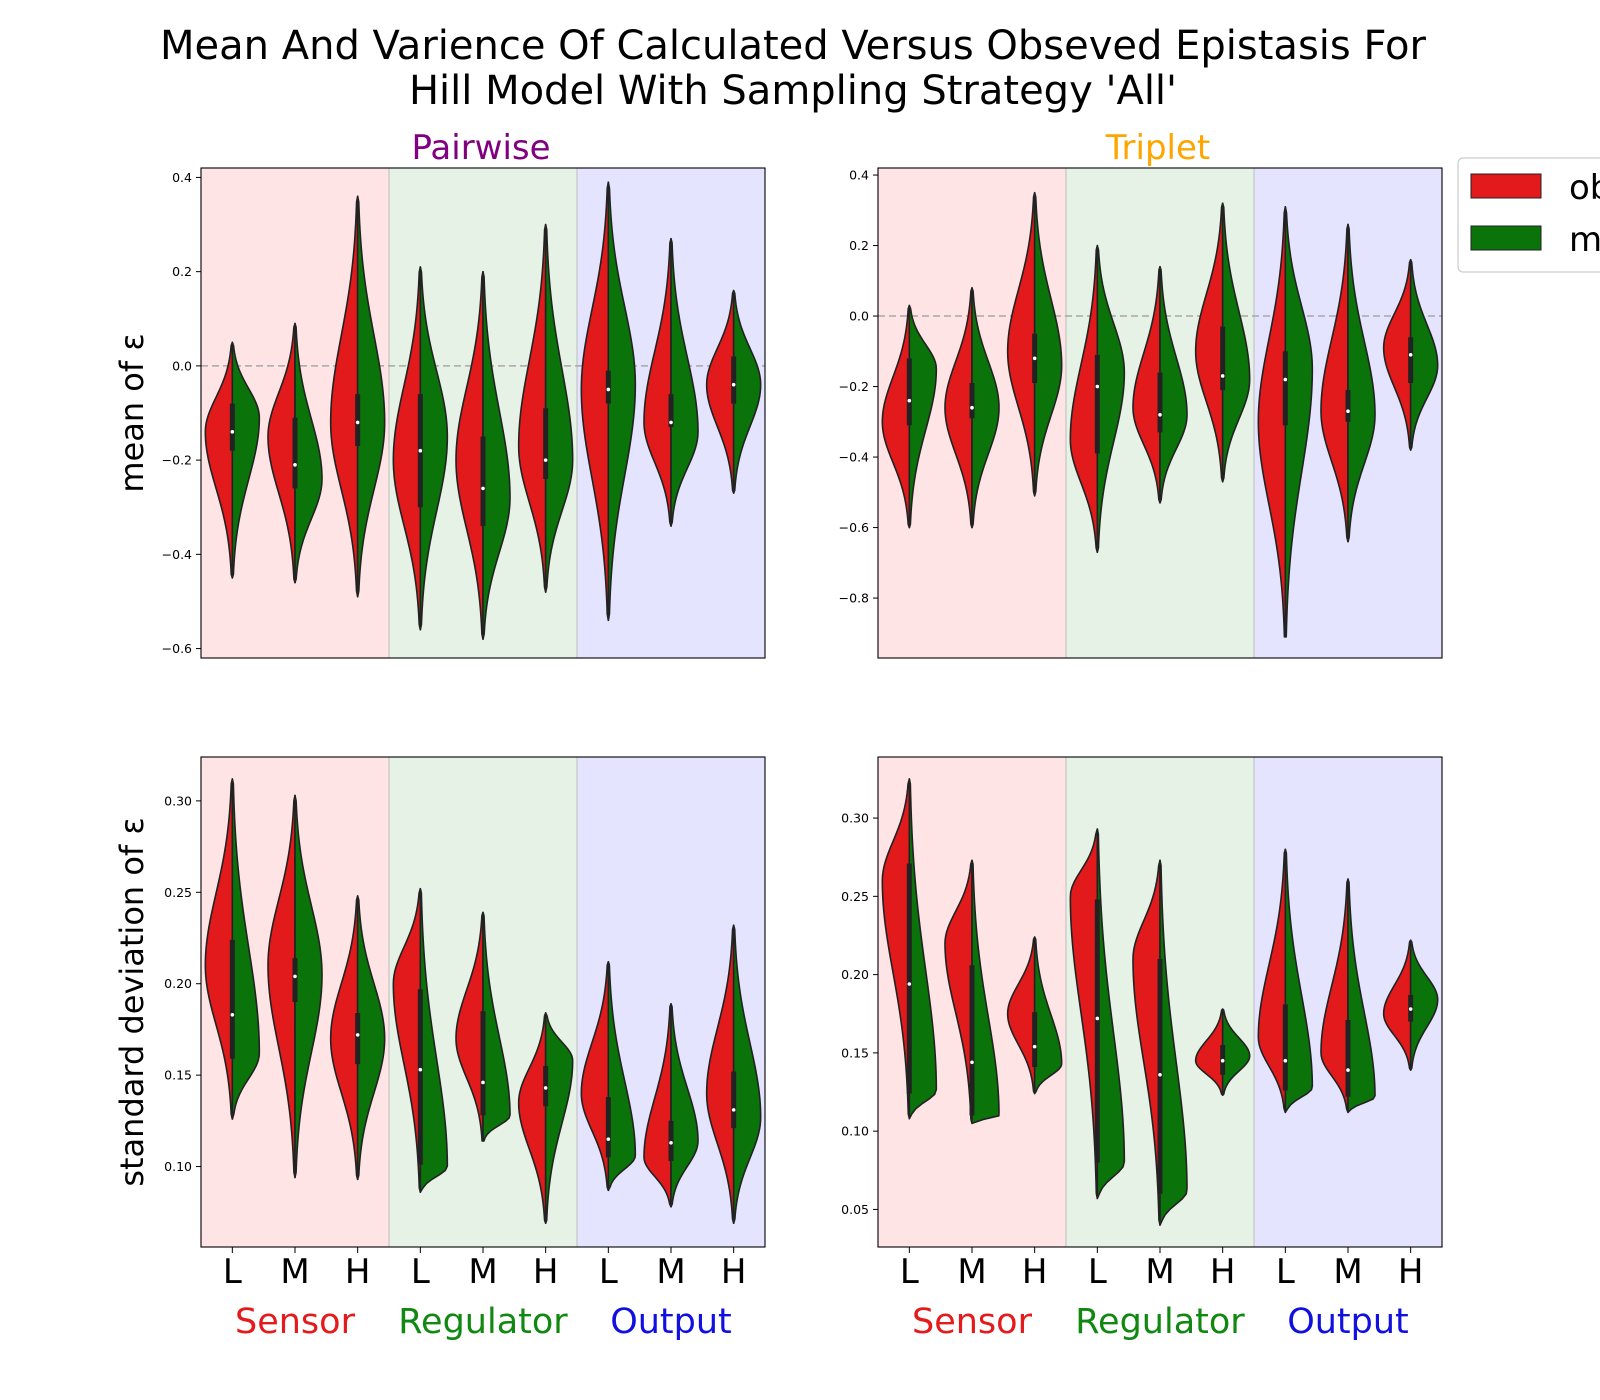 This screenshot has width=1600, height=1400. I want to click on x-category-label: L, so click(1285, 1272).